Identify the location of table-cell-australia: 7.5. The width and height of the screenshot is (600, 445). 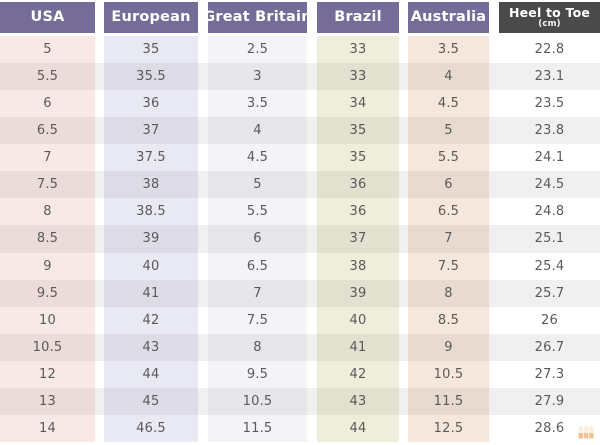
(448, 266).